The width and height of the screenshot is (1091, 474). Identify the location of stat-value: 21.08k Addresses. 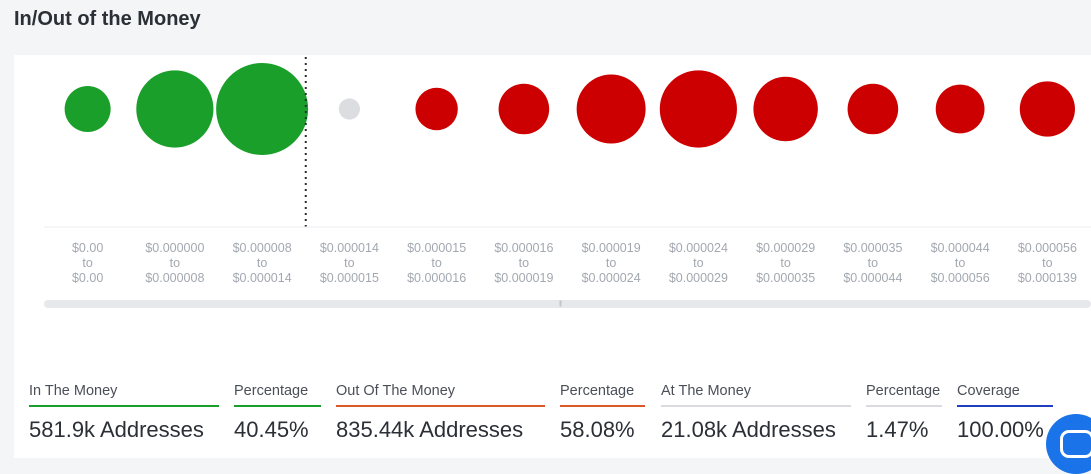
(748, 429).